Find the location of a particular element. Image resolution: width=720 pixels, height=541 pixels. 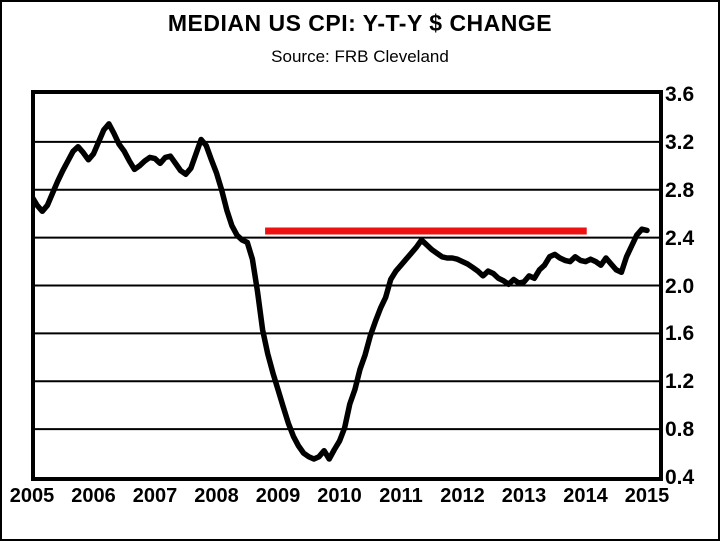

x-tick-label: 2014 is located at coordinates (585, 496).